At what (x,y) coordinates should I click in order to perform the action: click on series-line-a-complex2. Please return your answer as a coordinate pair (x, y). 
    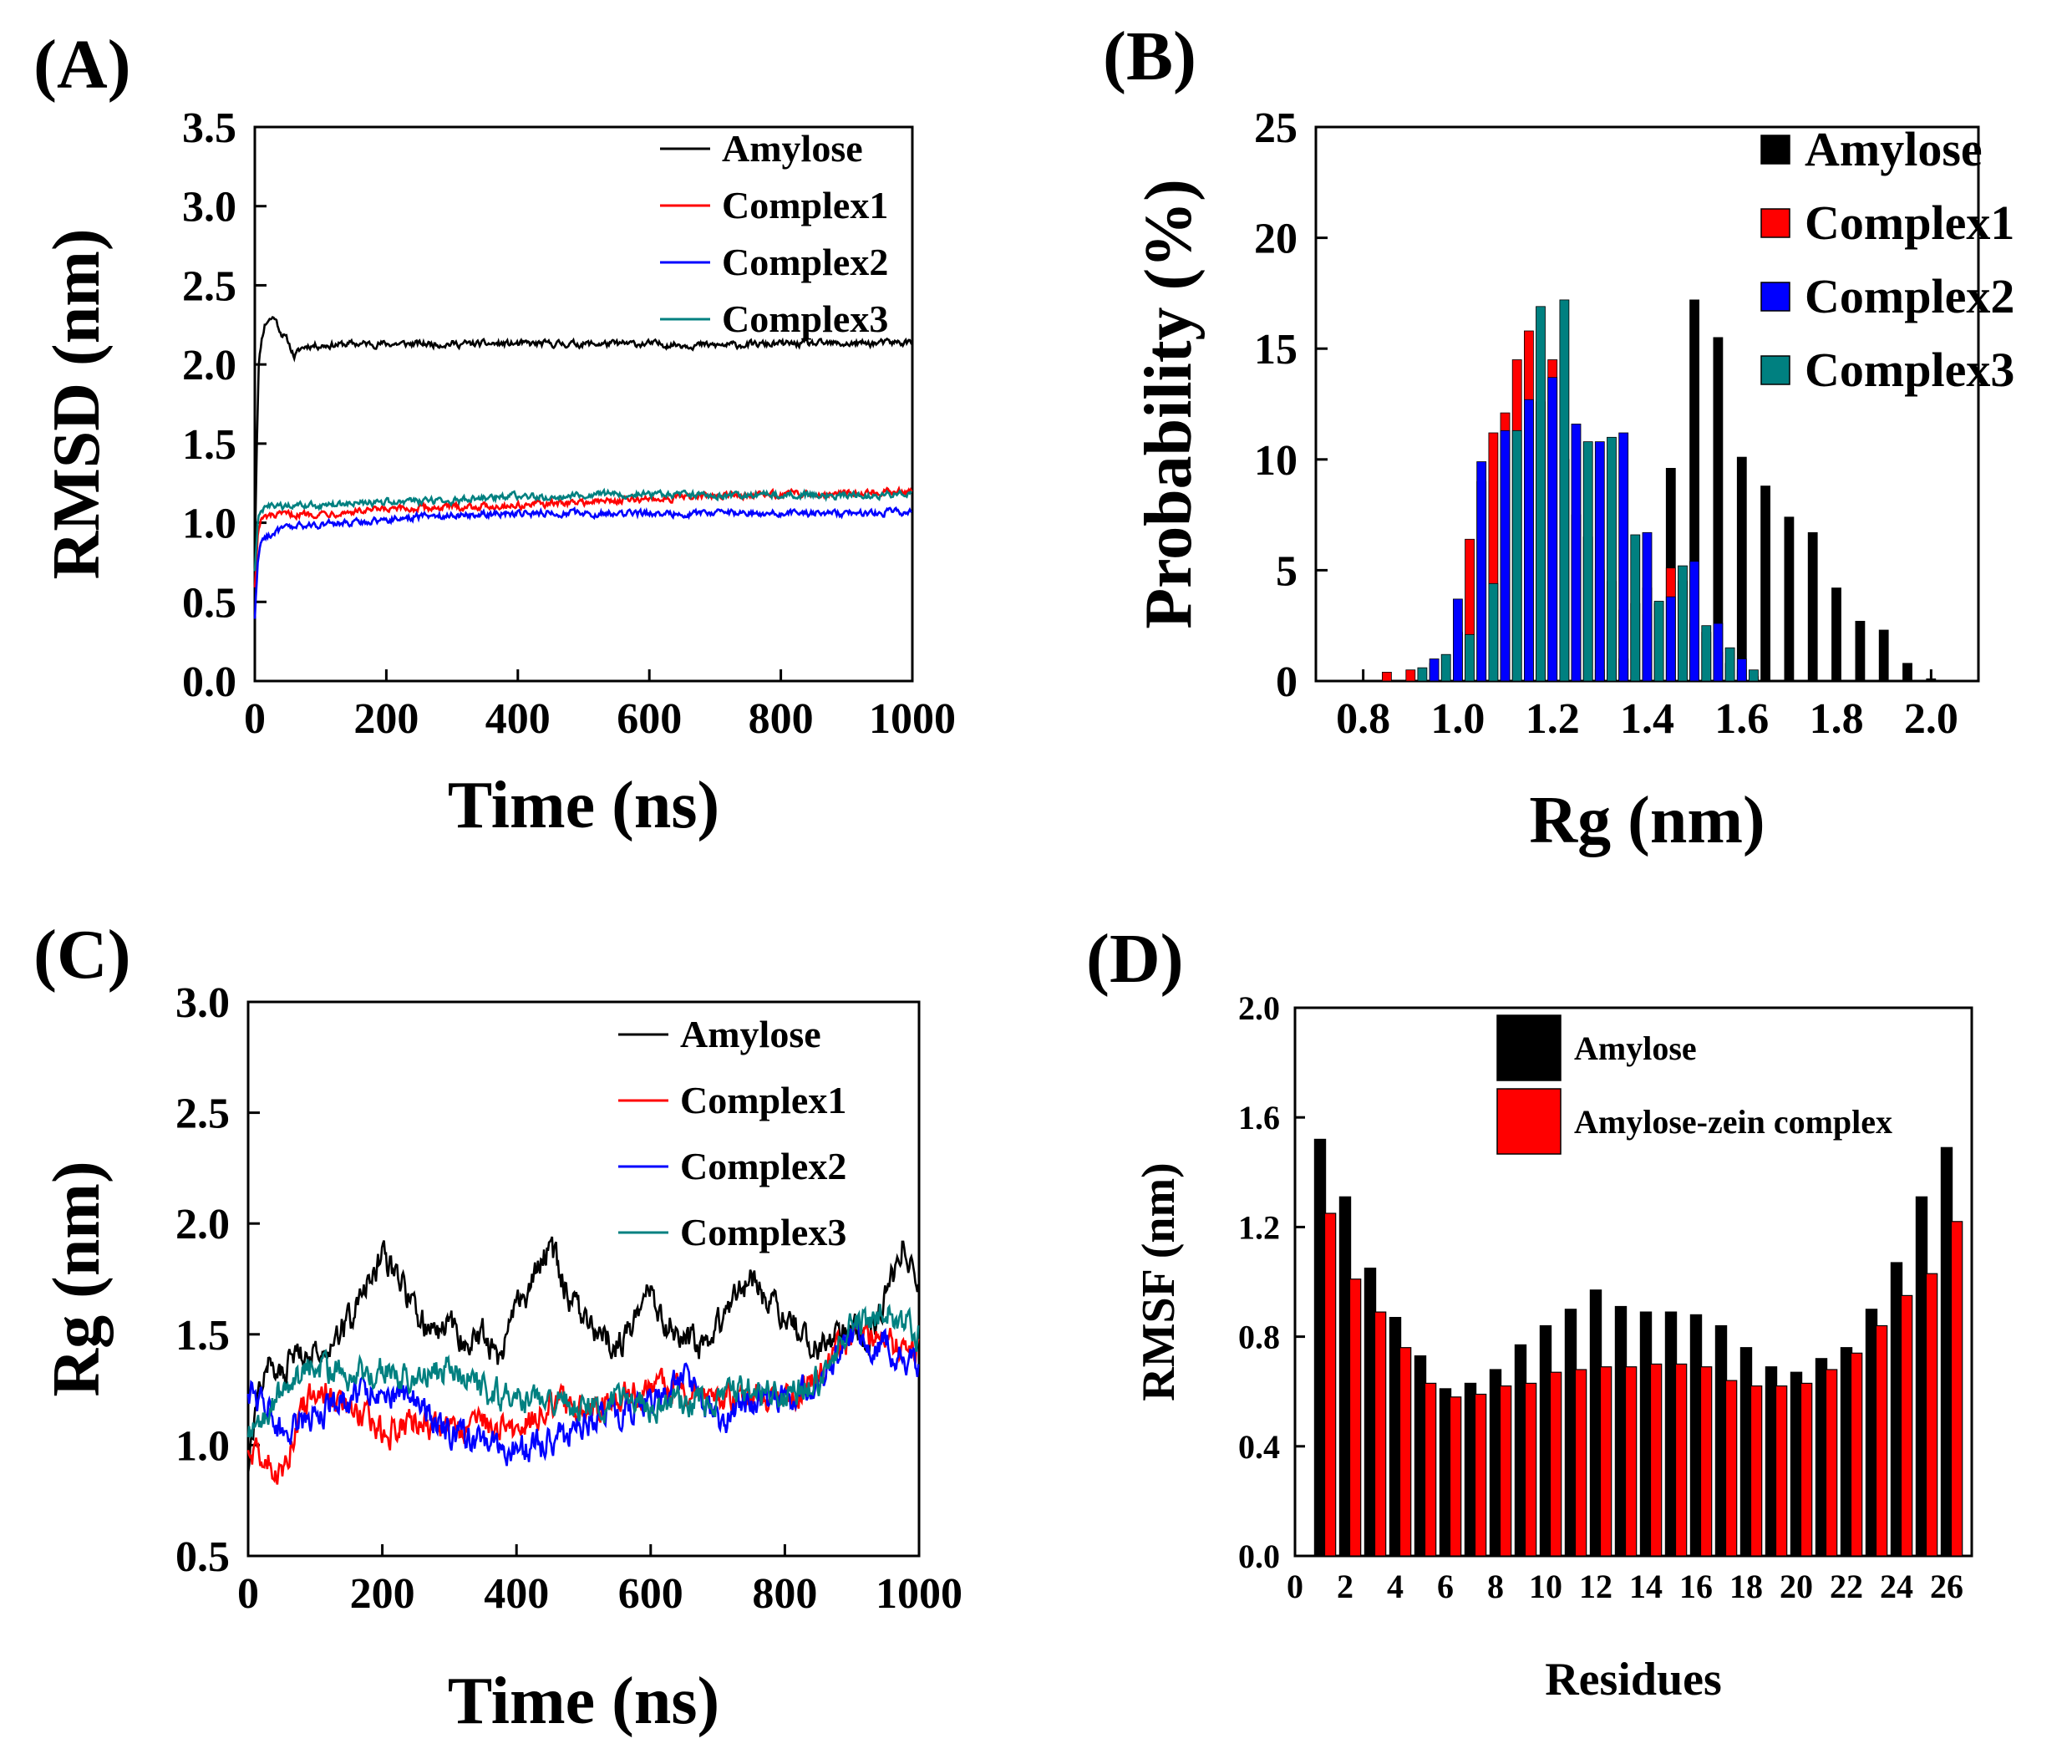
    Looking at the image, I should click on (582, 562).